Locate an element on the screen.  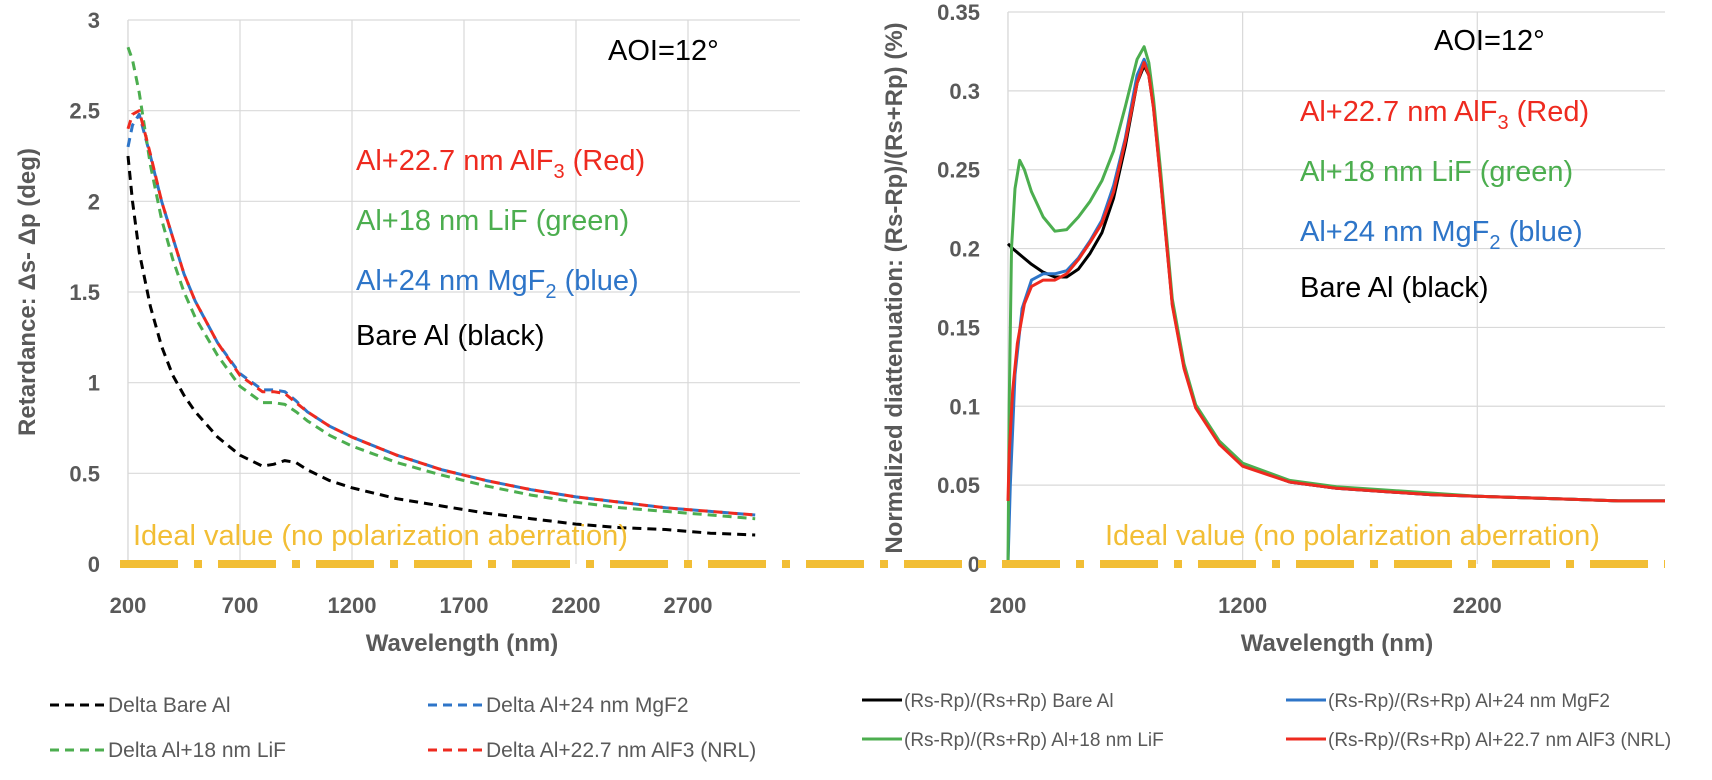
x-tick-label: 700 is located at coordinates (240, 605).